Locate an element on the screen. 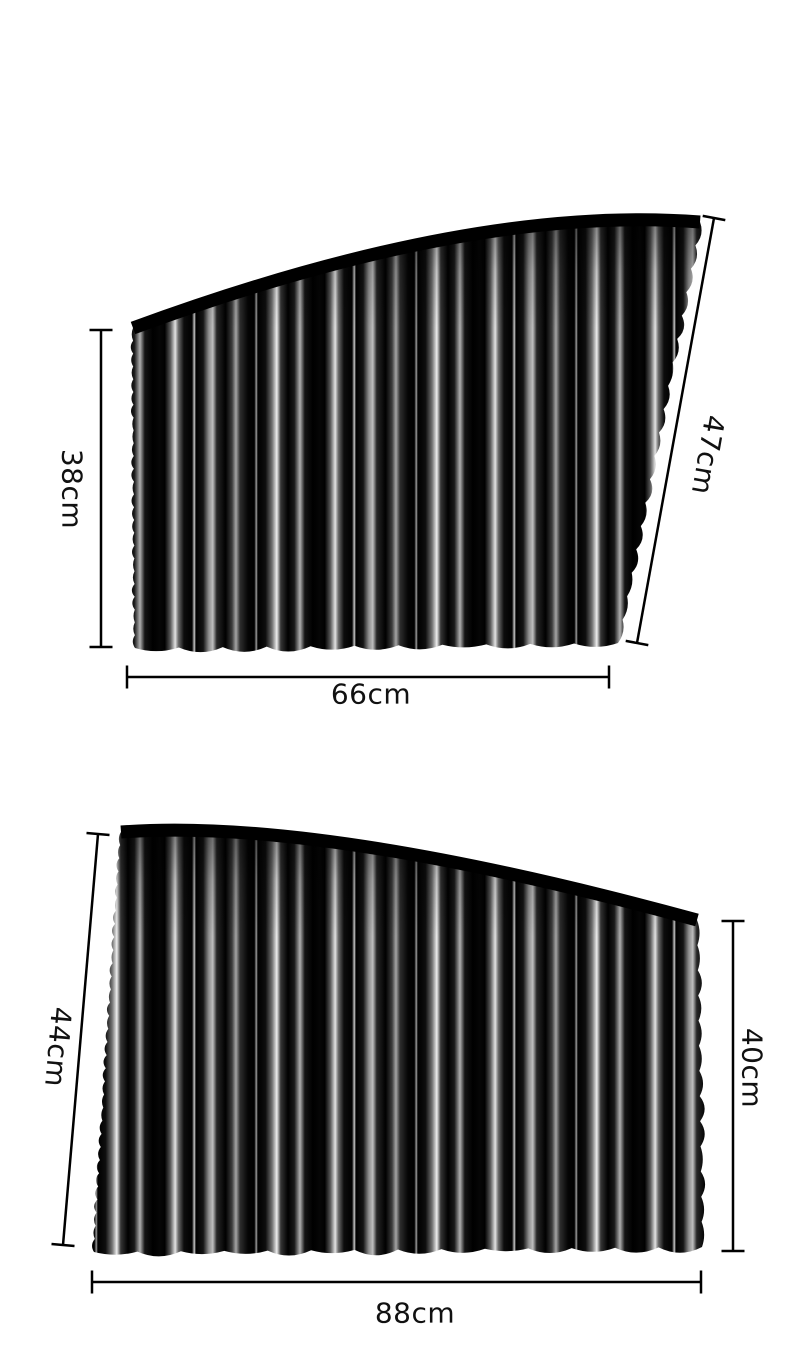 The height and width of the screenshot is (1362, 790). bottom-shade-top-trim is located at coordinates (409, 875).